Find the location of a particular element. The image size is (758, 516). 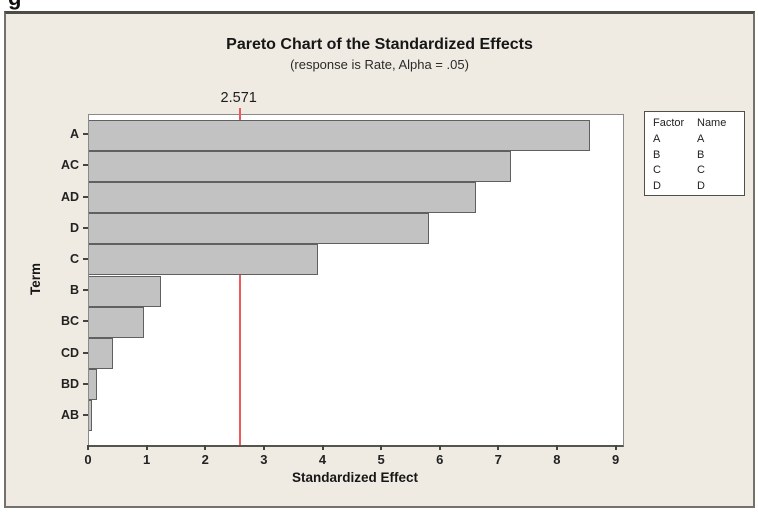

reference-line-label: 2.571 is located at coordinates (238, 98).